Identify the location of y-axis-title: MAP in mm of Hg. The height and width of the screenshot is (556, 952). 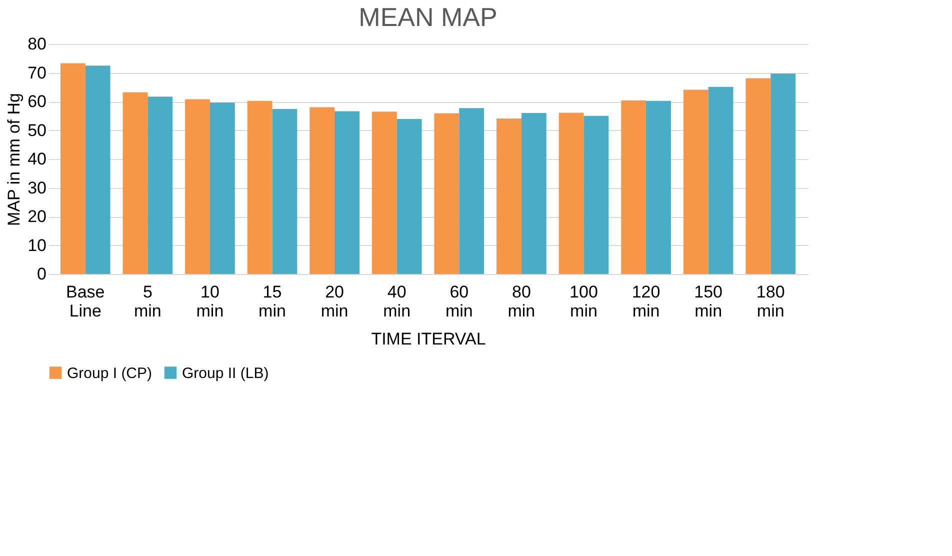
(14, 159).